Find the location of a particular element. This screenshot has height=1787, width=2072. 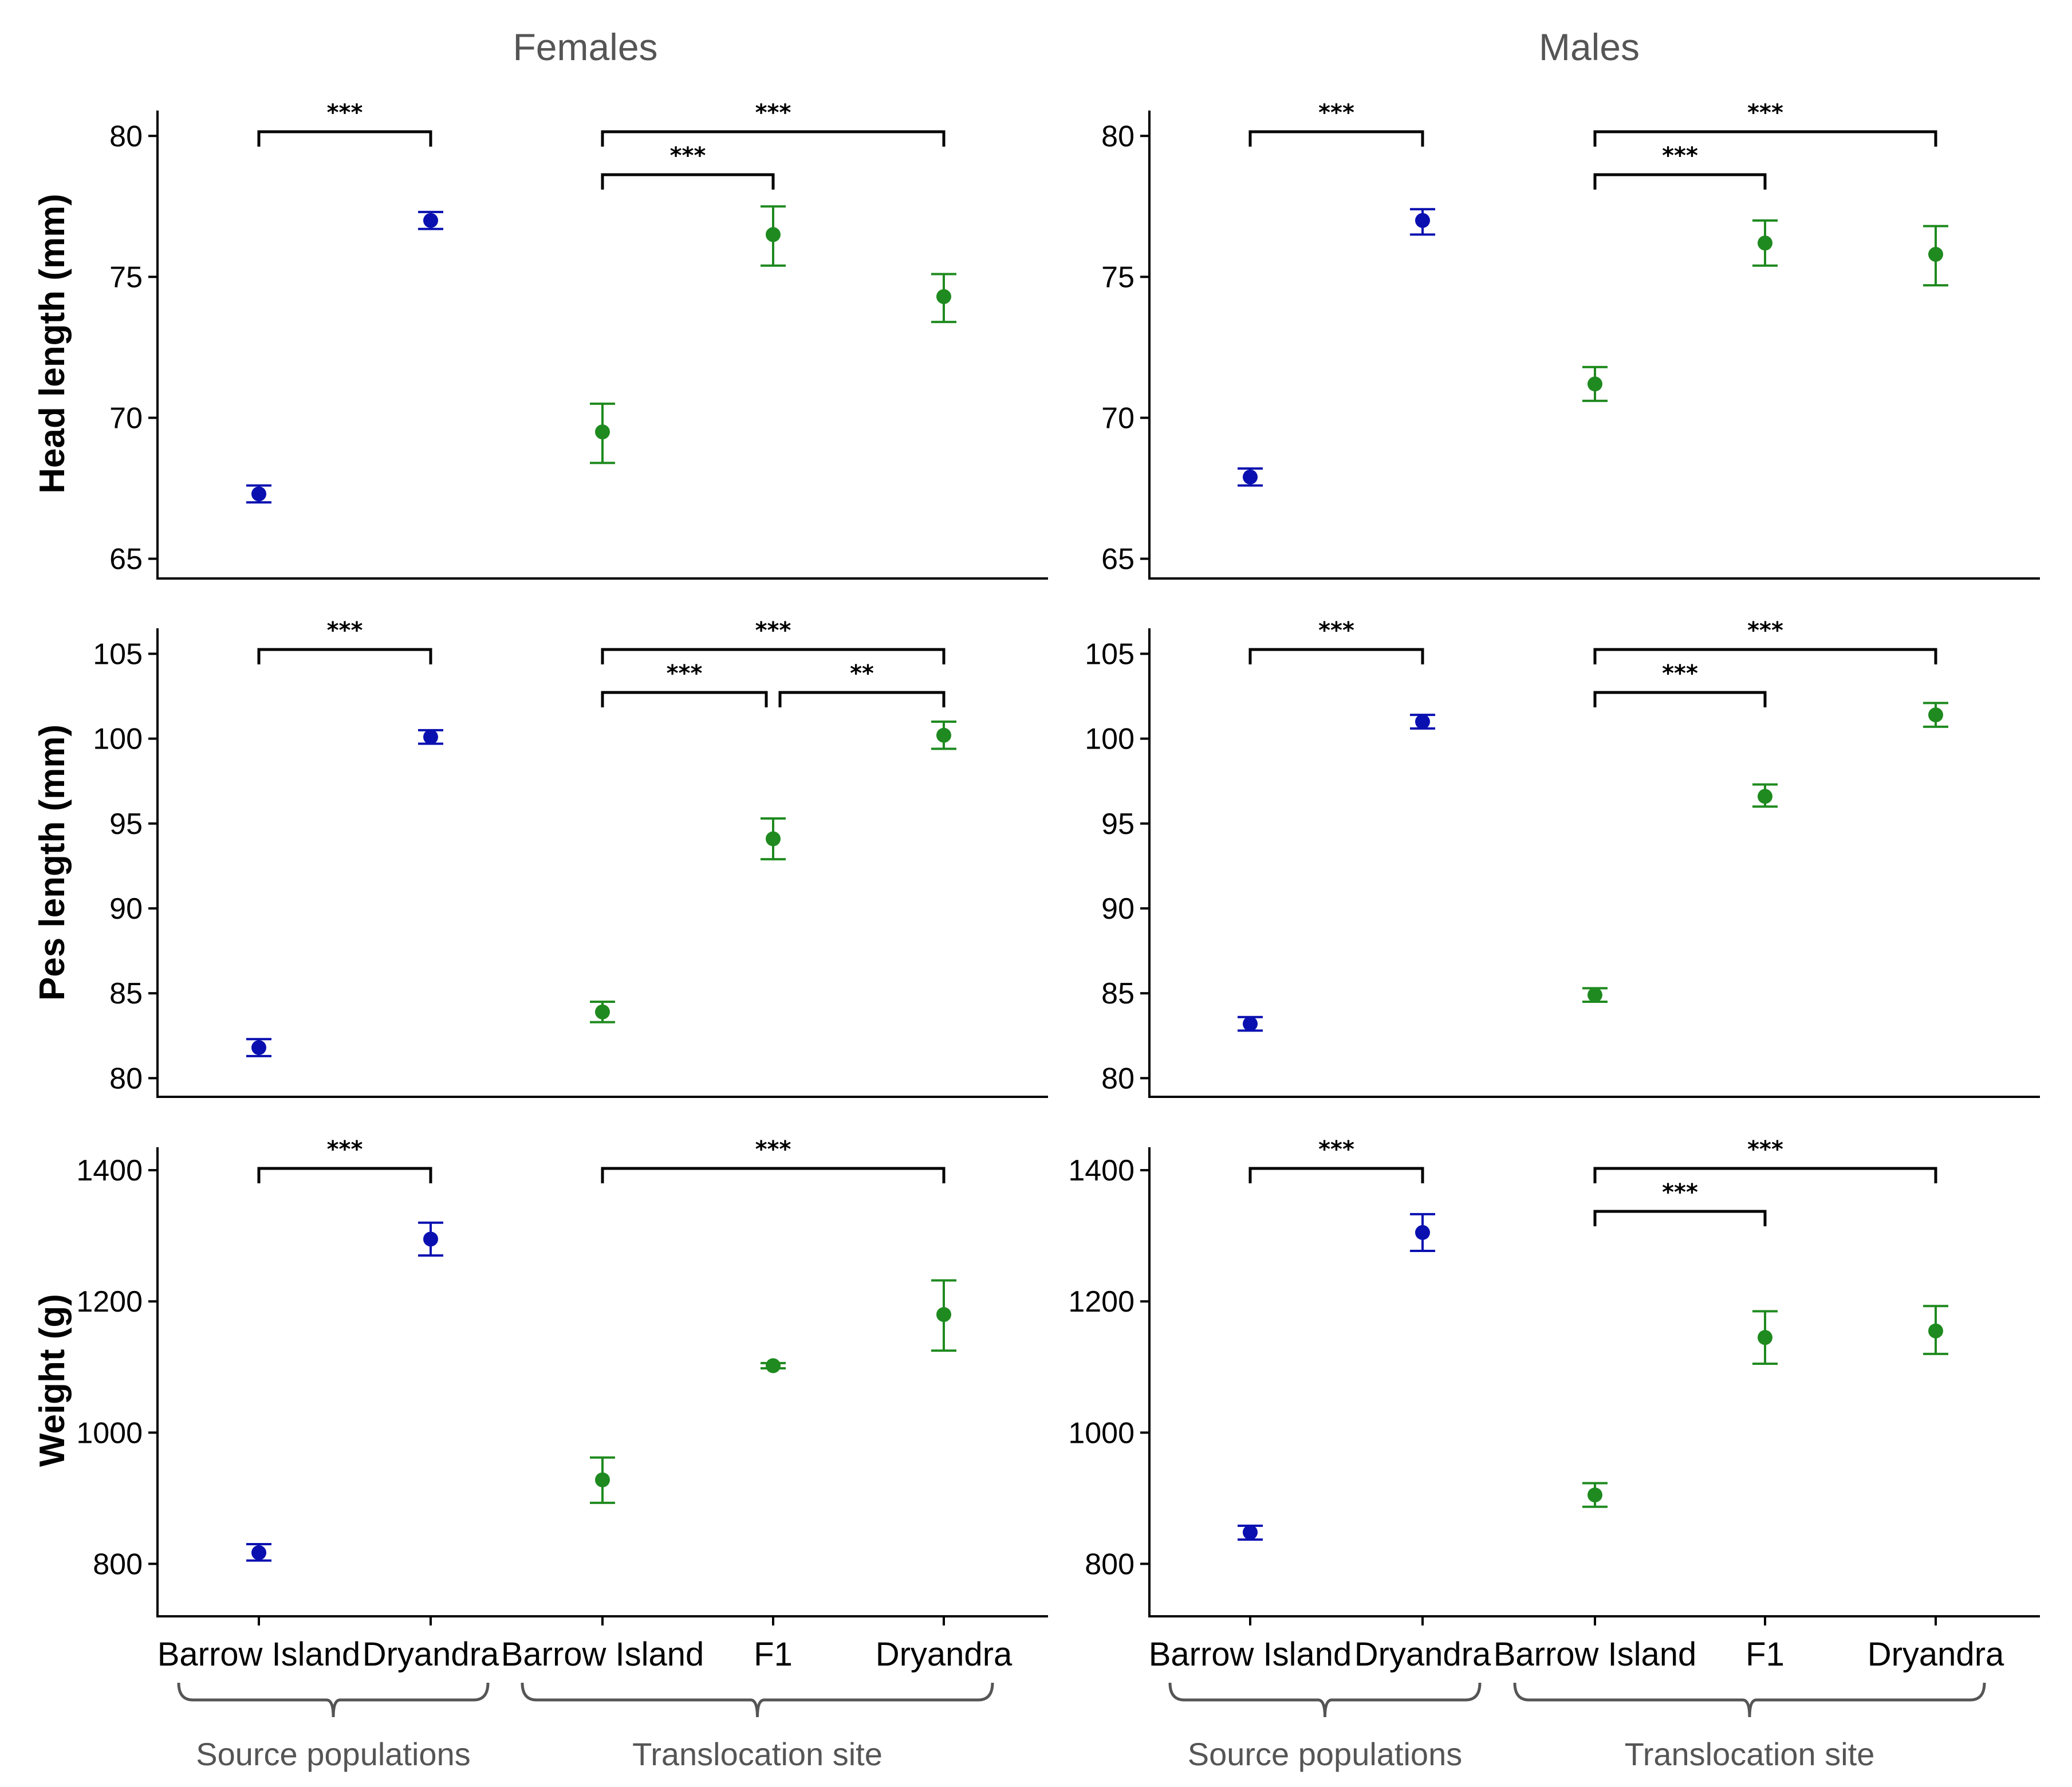

significance-label: ** is located at coordinates (862, 673).